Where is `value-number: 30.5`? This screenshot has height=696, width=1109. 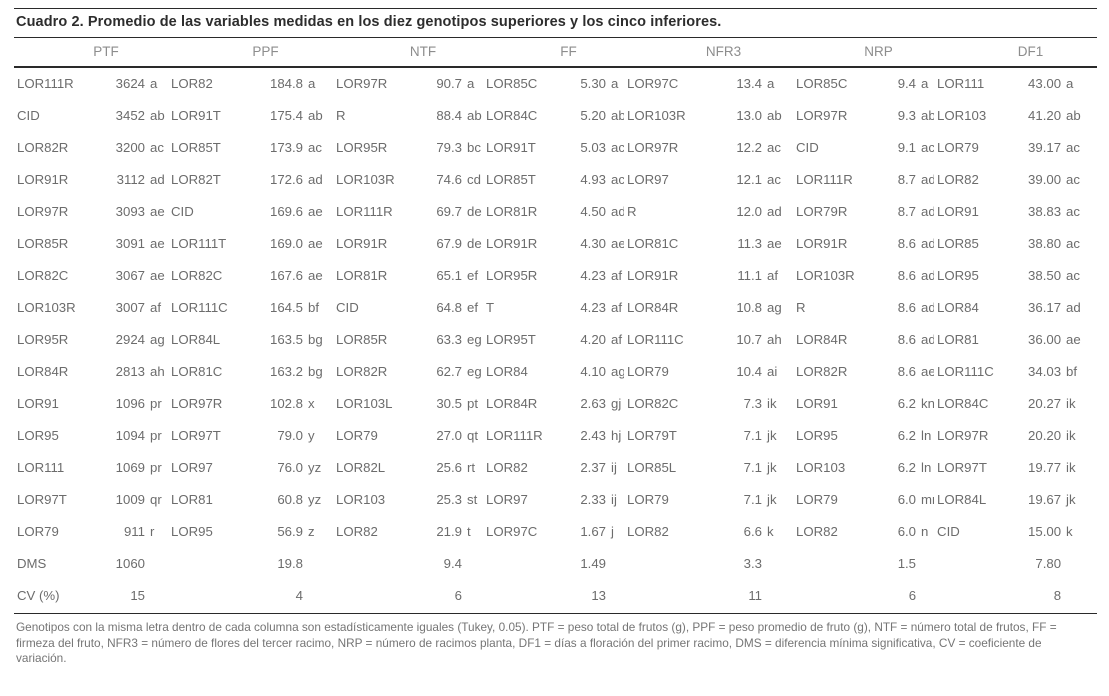
value-number: 30.5 is located at coordinates (449, 403).